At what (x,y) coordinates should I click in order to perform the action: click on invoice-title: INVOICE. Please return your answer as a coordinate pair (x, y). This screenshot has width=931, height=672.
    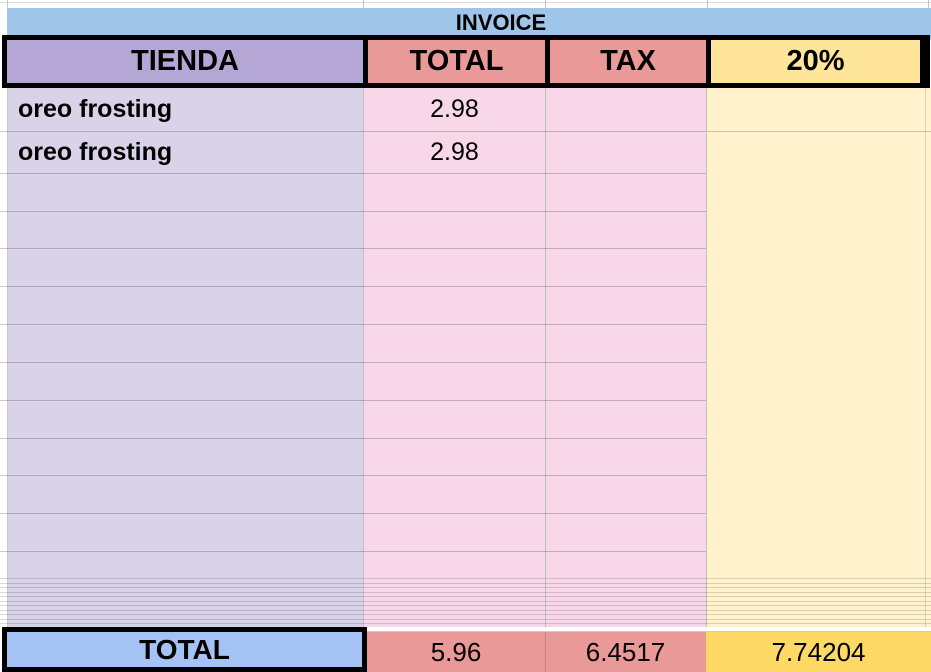
    Looking at the image, I should click on (501, 22).